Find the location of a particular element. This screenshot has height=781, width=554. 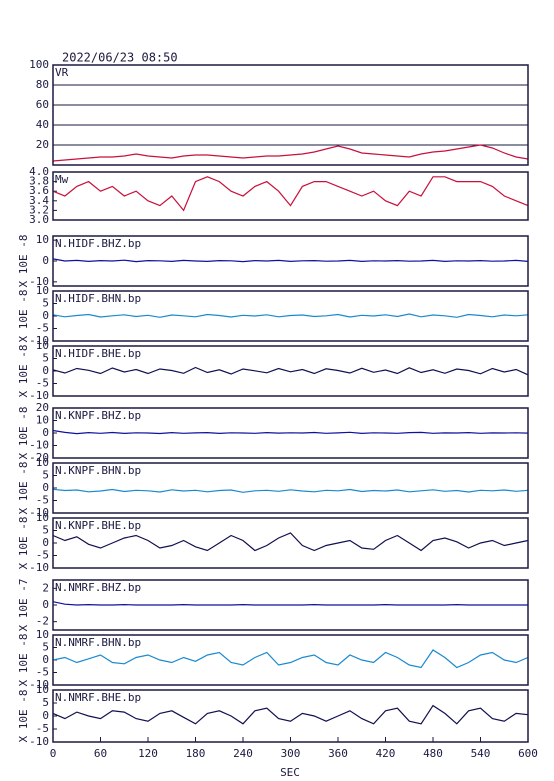

x-tick-label: 540 is located at coordinates (481, 753).